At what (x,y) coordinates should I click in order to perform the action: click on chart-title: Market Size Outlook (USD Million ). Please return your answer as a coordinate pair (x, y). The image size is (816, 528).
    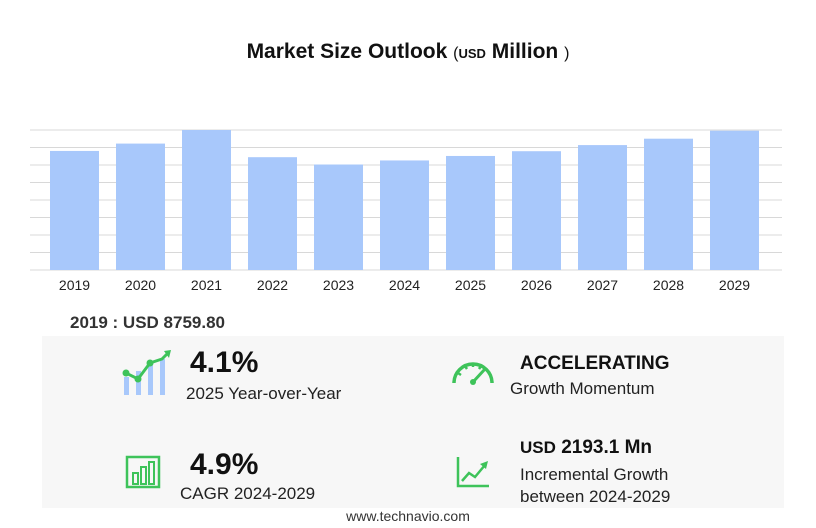
    Looking at the image, I should click on (408, 52).